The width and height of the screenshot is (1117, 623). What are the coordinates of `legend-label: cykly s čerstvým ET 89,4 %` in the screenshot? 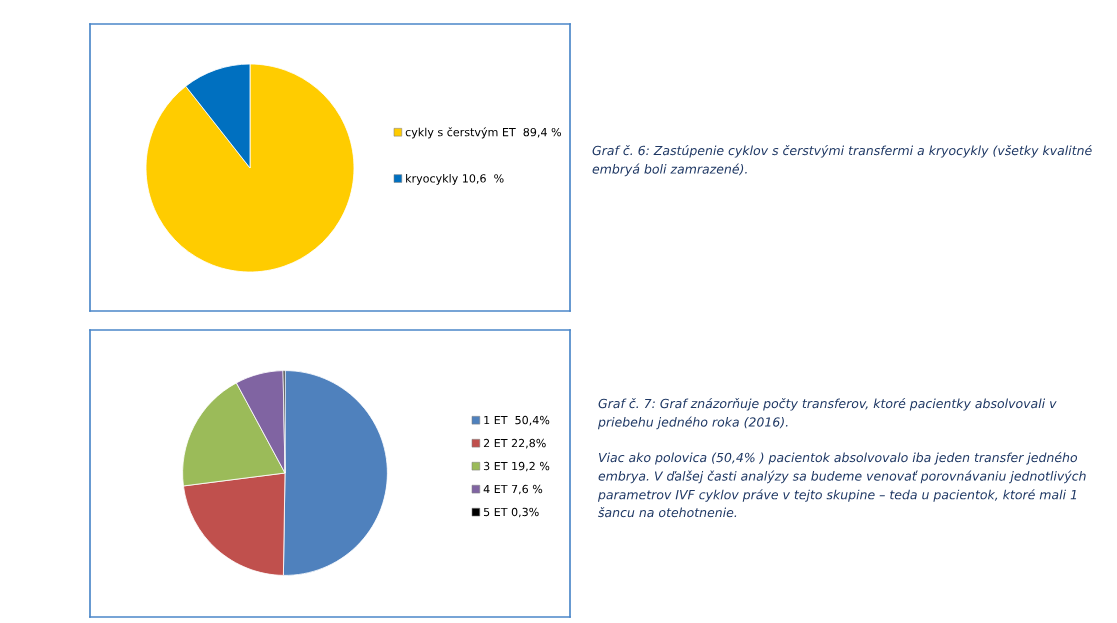 It's located at (483, 133).